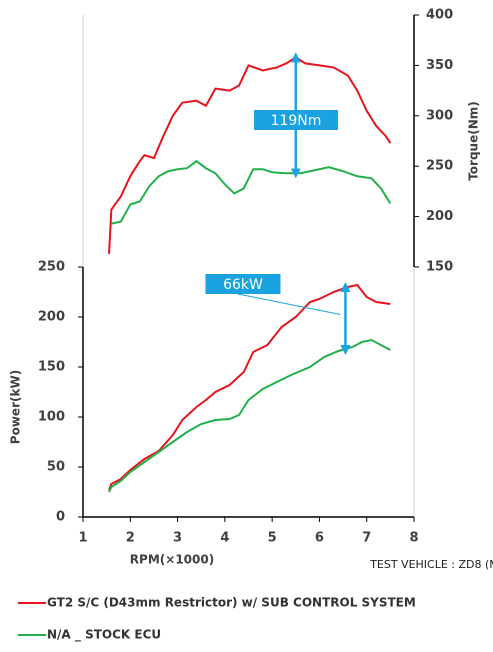  I want to click on x-axis-label: RPM(×1000), so click(172, 560).